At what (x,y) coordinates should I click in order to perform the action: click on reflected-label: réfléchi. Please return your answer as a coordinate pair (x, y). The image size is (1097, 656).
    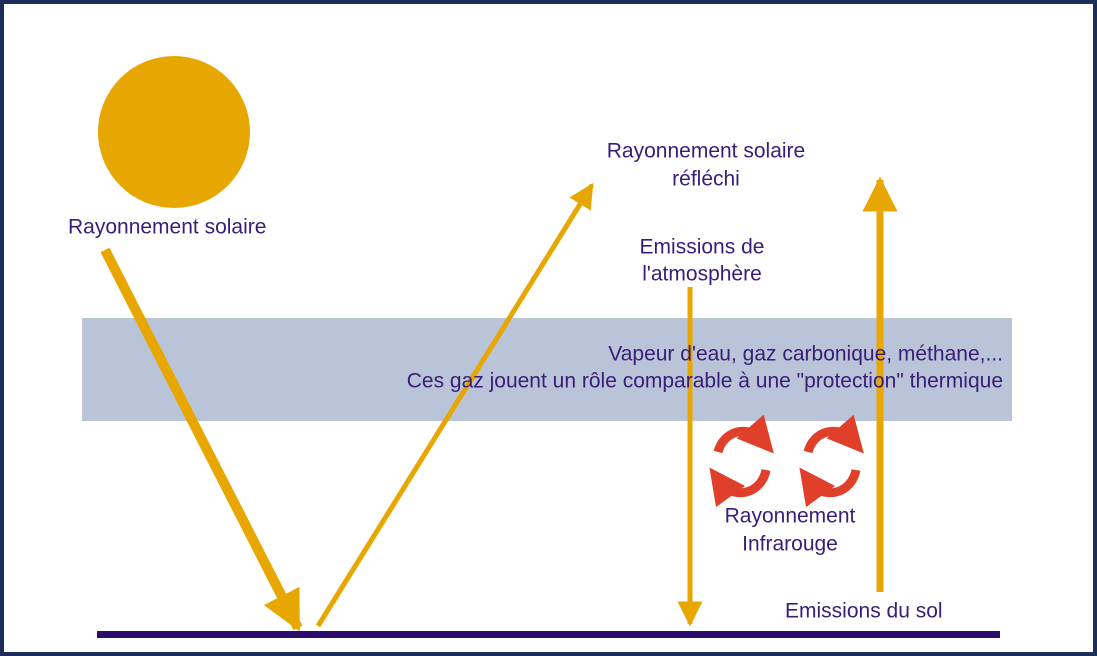
    Looking at the image, I should click on (706, 179).